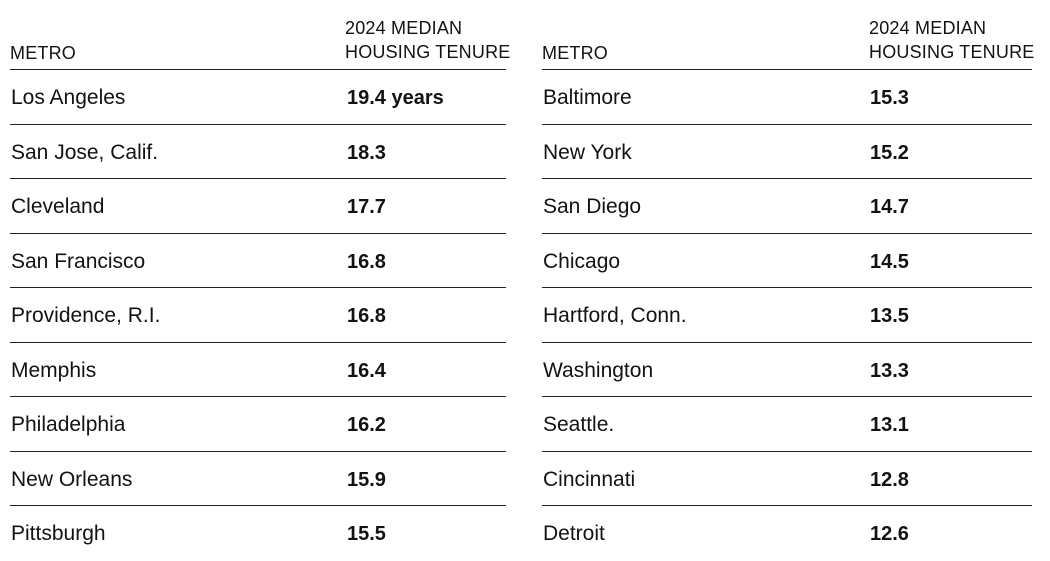 The image size is (1050, 561). Describe the element at coordinates (787, 533) in the screenshot. I see `table-row: Detroit 12.6` at that location.